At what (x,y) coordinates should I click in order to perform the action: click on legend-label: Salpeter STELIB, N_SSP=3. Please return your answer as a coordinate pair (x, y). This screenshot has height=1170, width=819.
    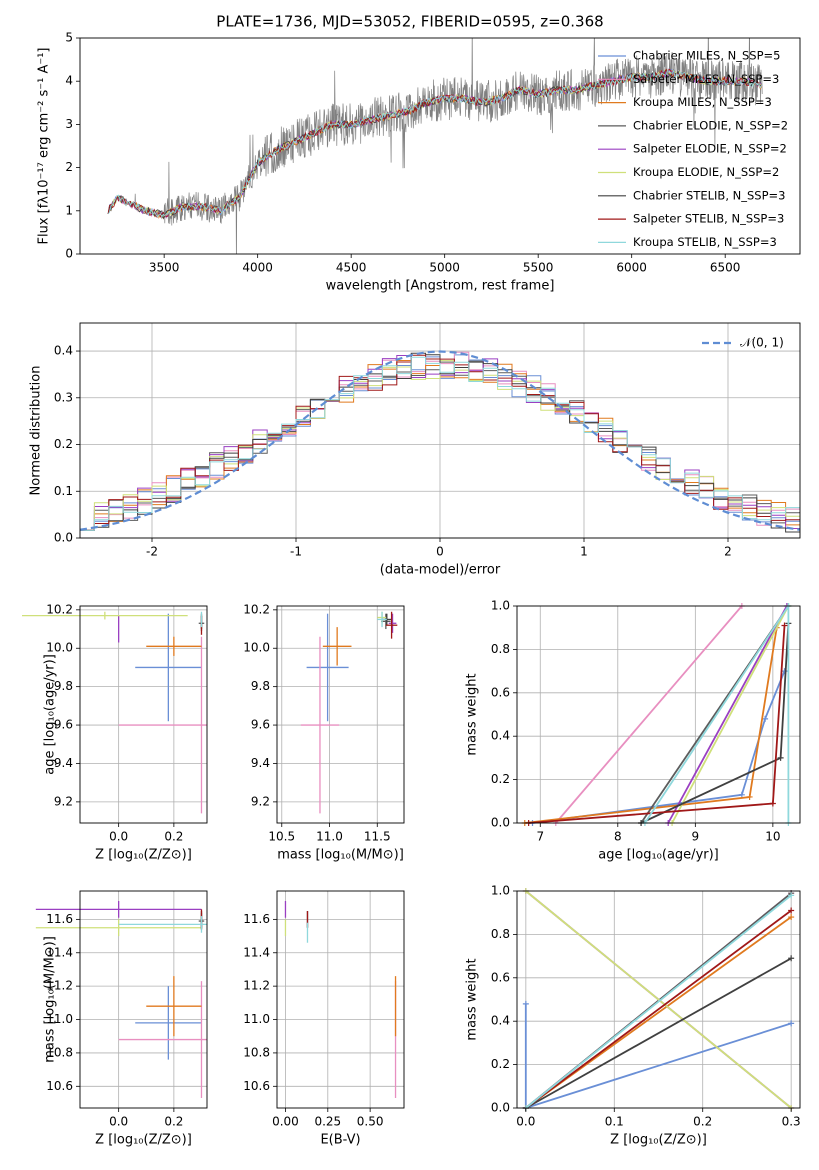
    Looking at the image, I should click on (708, 219).